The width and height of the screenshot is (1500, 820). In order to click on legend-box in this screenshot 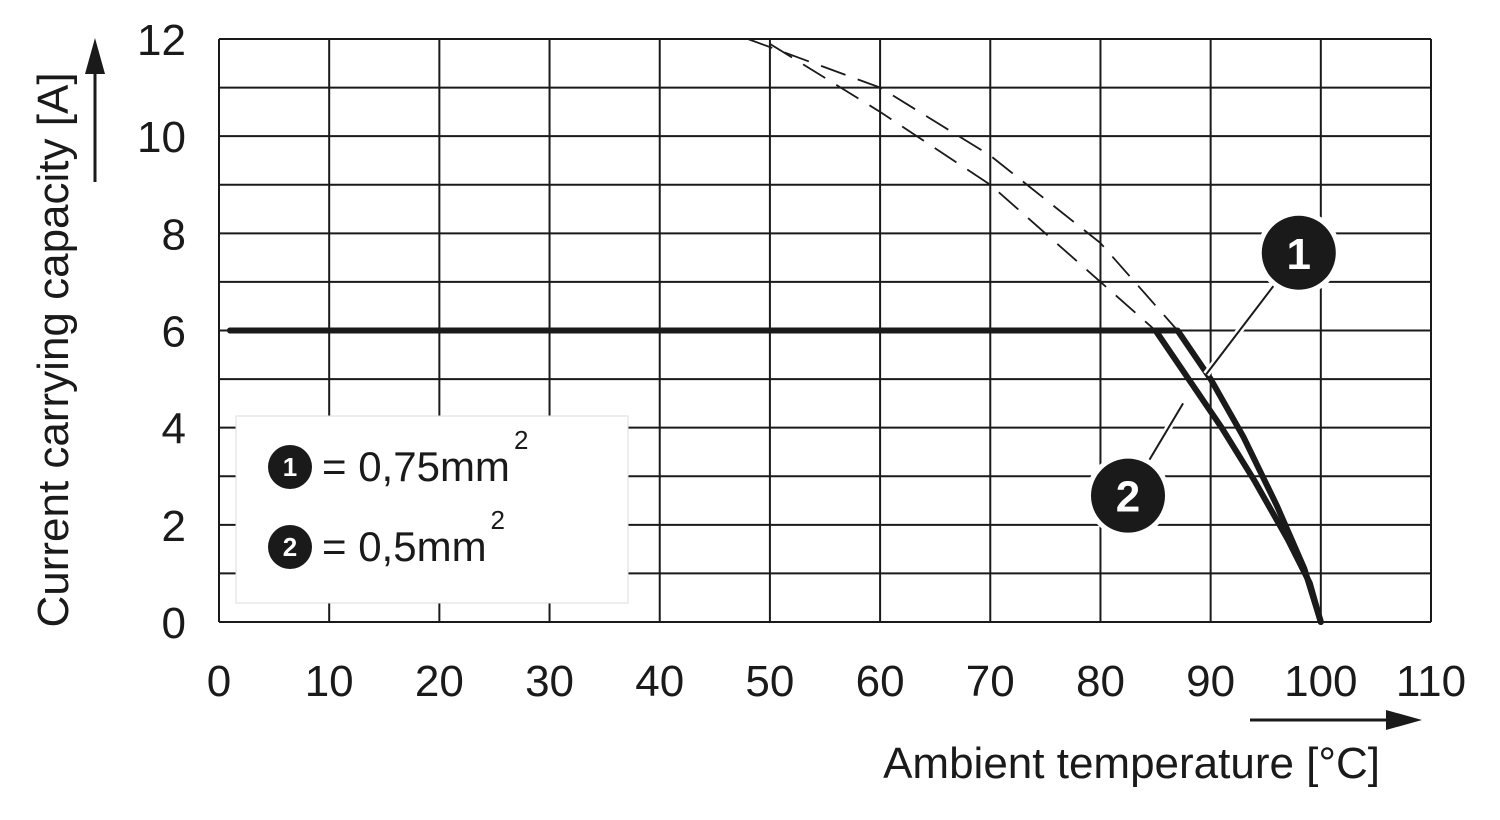, I will do `click(432, 509)`.